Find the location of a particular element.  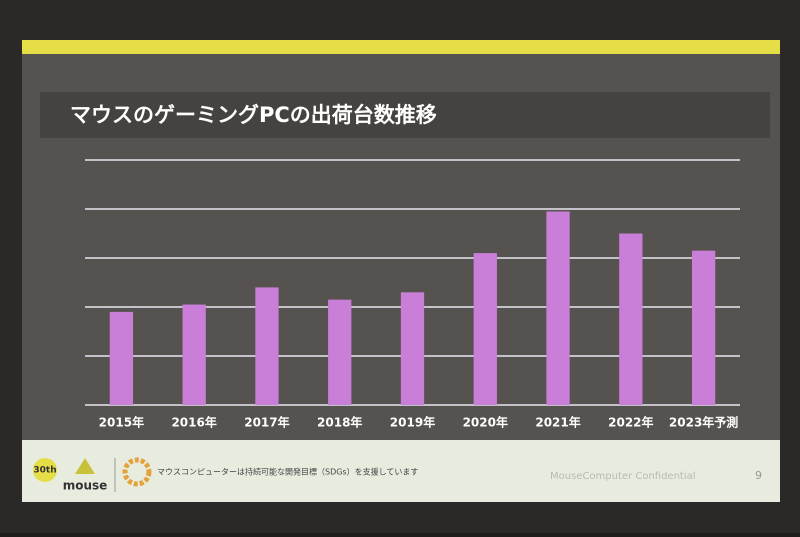

brand: mouse is located at coordinates (85, 486).